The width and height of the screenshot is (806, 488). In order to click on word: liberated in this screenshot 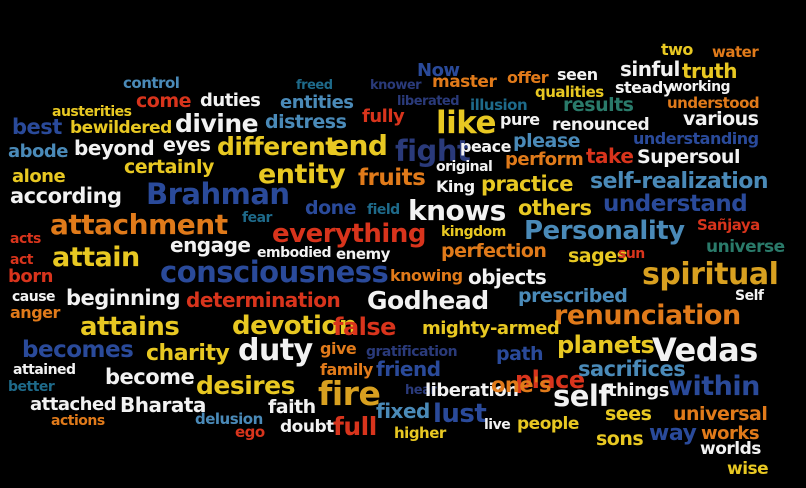, I will do `click(428, 101)`.